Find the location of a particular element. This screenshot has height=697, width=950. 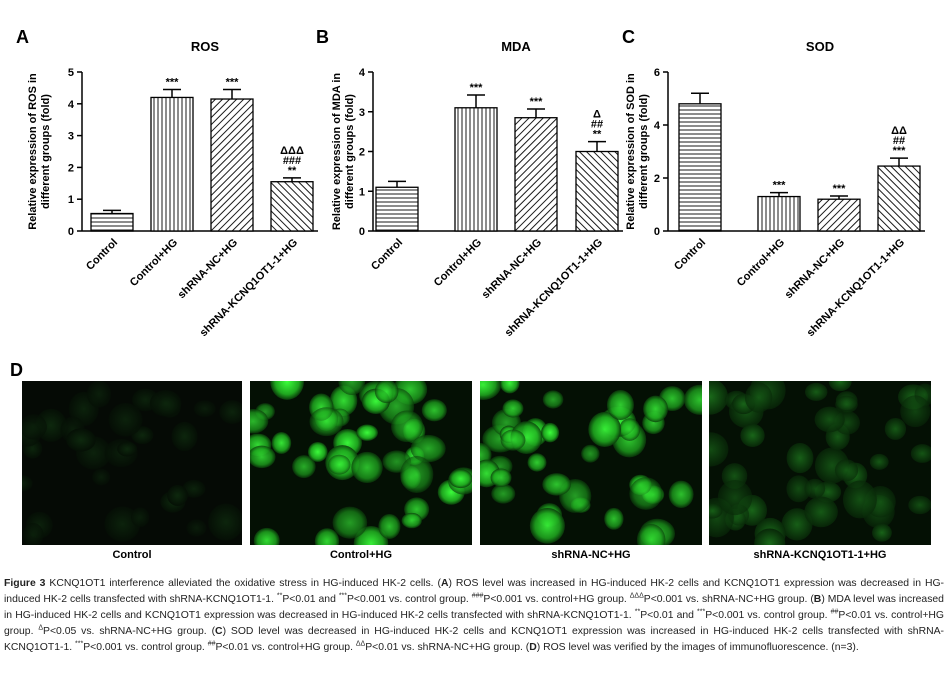

cells is located at coordinates (132, 463).